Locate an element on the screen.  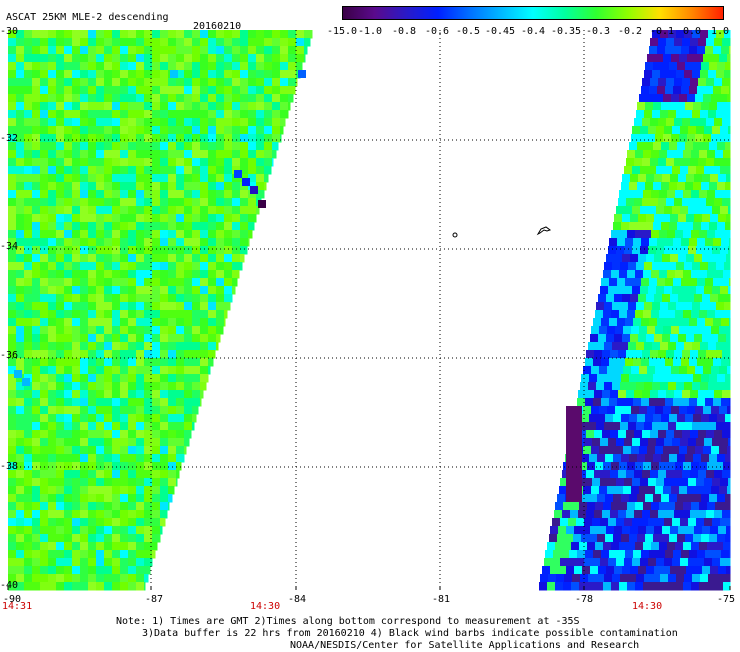
lat-label-32: -32 is located at coordinates (9, 138).